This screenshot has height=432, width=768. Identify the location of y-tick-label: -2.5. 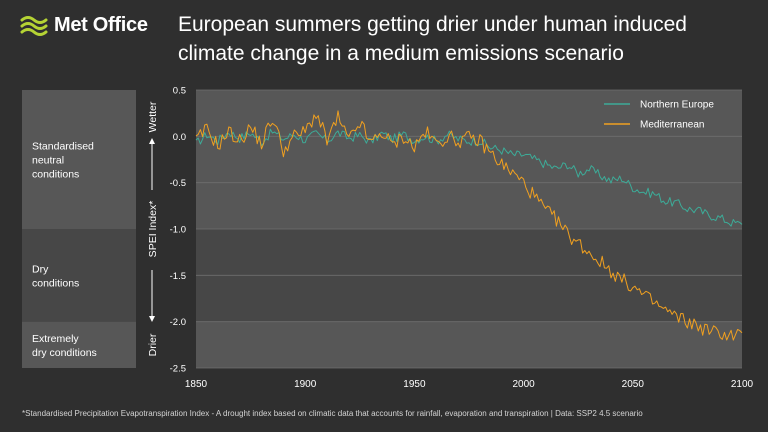
(178, 369).